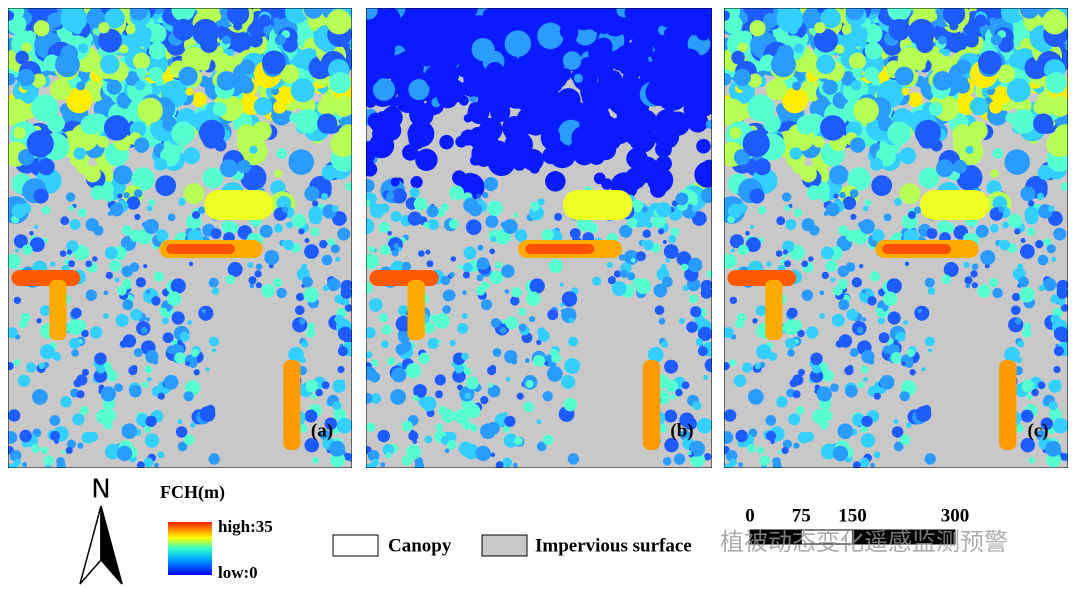 The width and height of the screenshot is (1080, 589). What do you see at coordinates (190, 548) in the screenshot?
I see `color-ramp` at bounding box center [190, 548].